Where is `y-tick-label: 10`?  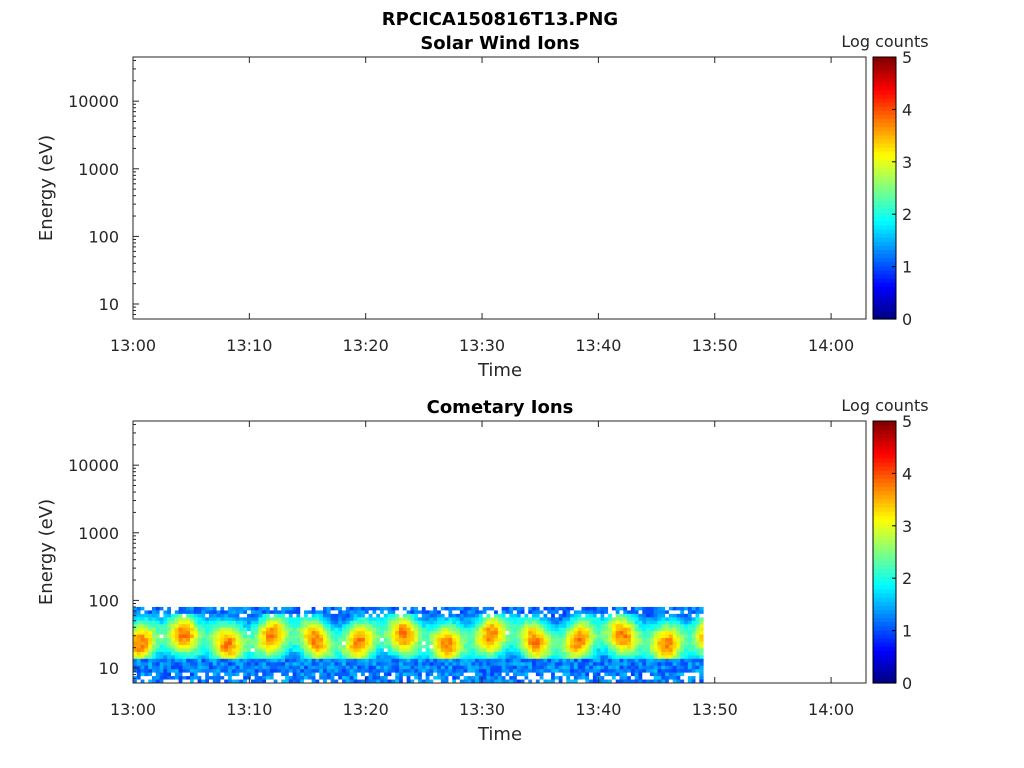 y-tick-label: 10 is located at coordinates (109, 668).